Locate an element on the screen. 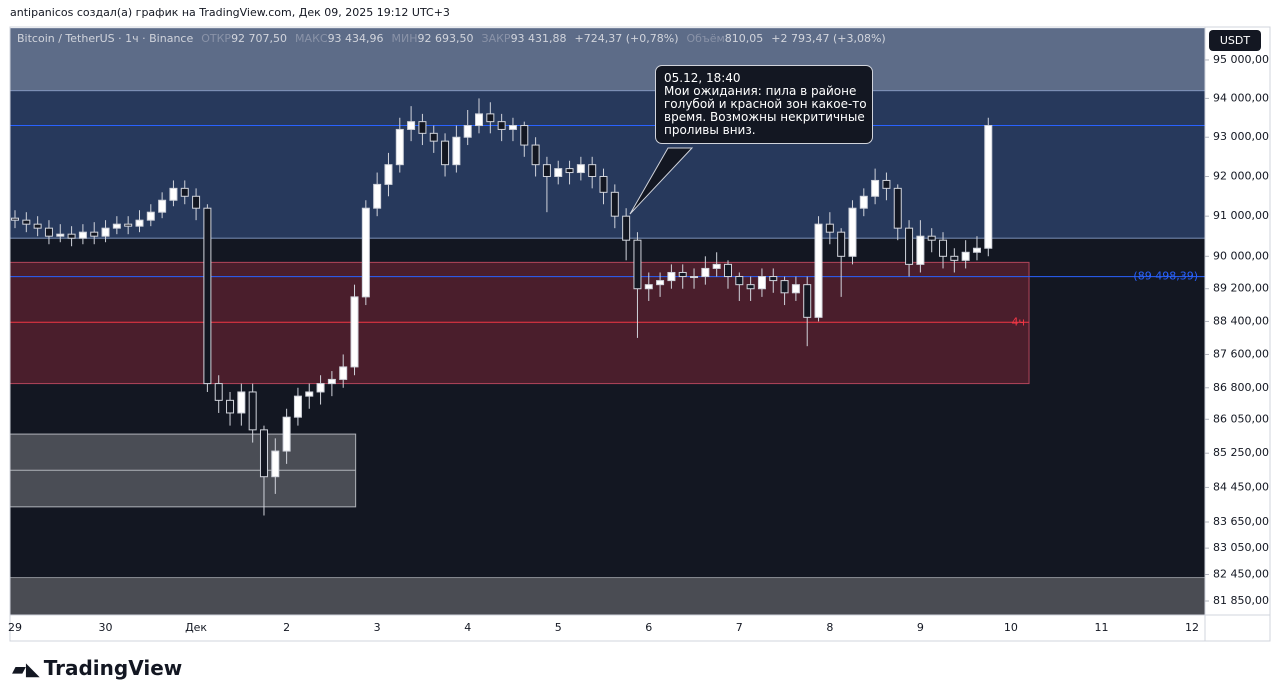  stat-label: МАКС is located at coordinates (311, 38).